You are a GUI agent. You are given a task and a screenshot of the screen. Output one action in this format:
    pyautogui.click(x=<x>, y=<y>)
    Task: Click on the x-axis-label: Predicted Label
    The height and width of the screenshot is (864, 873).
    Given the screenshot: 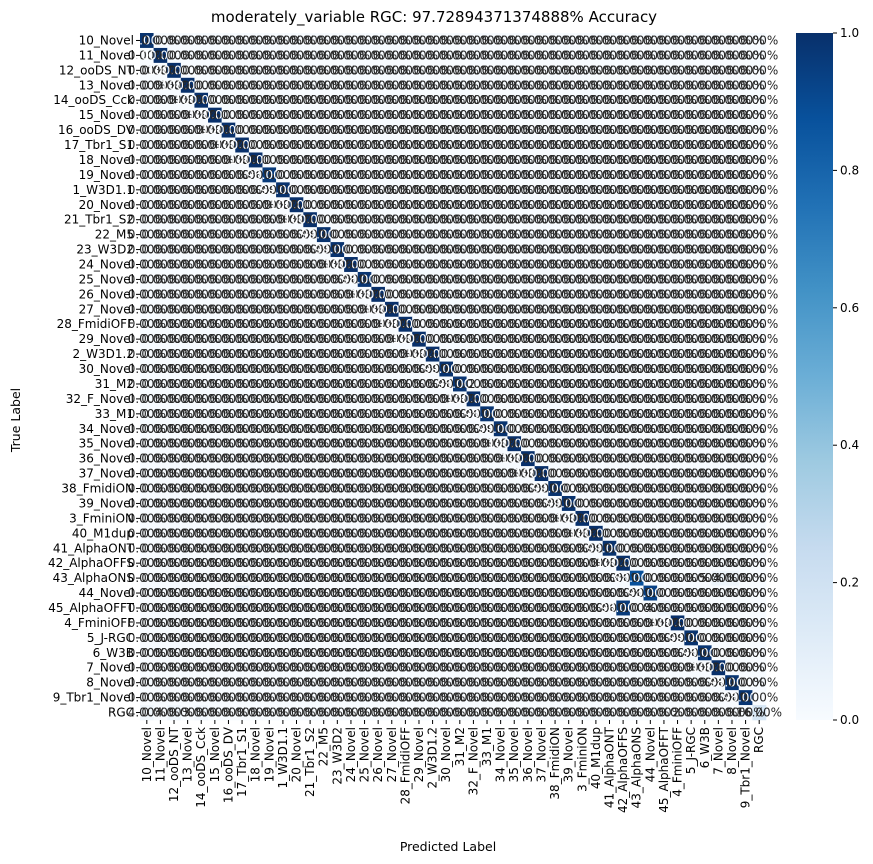 What is the action you would take?
    pyautogui.click(x=448, y=846)
    